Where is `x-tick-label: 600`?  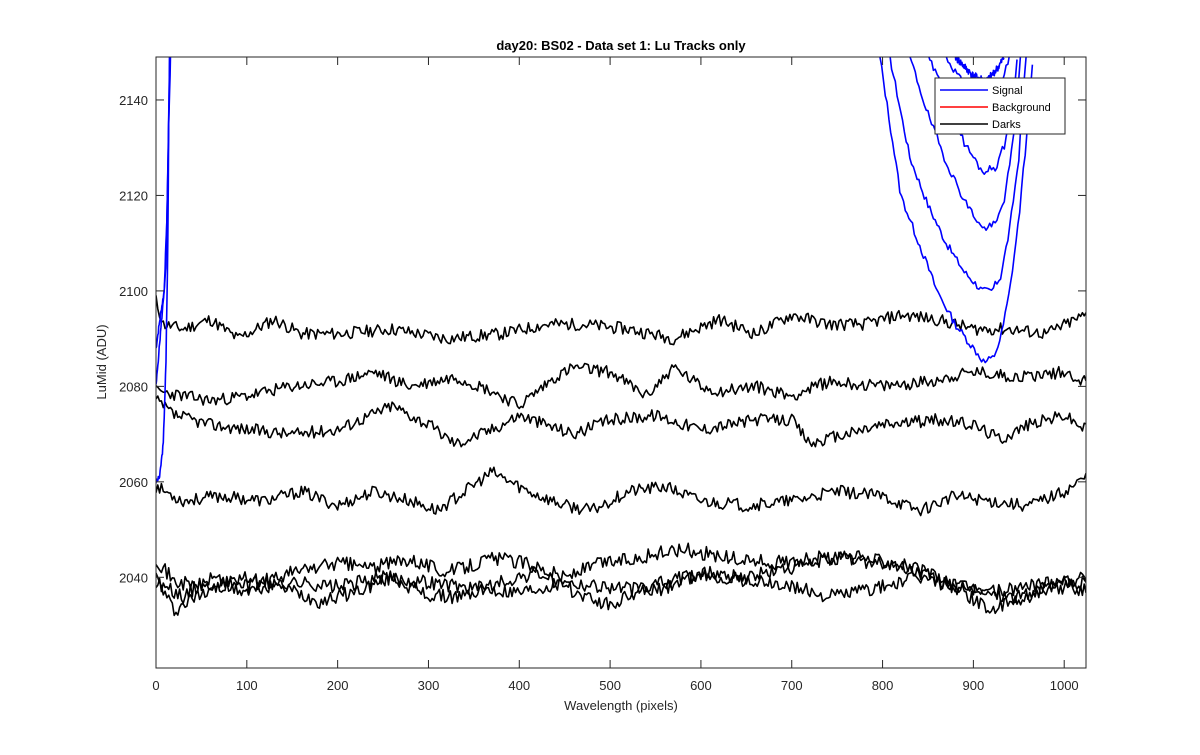 x-tick-label: 600 is located at coordinates (701, 685).